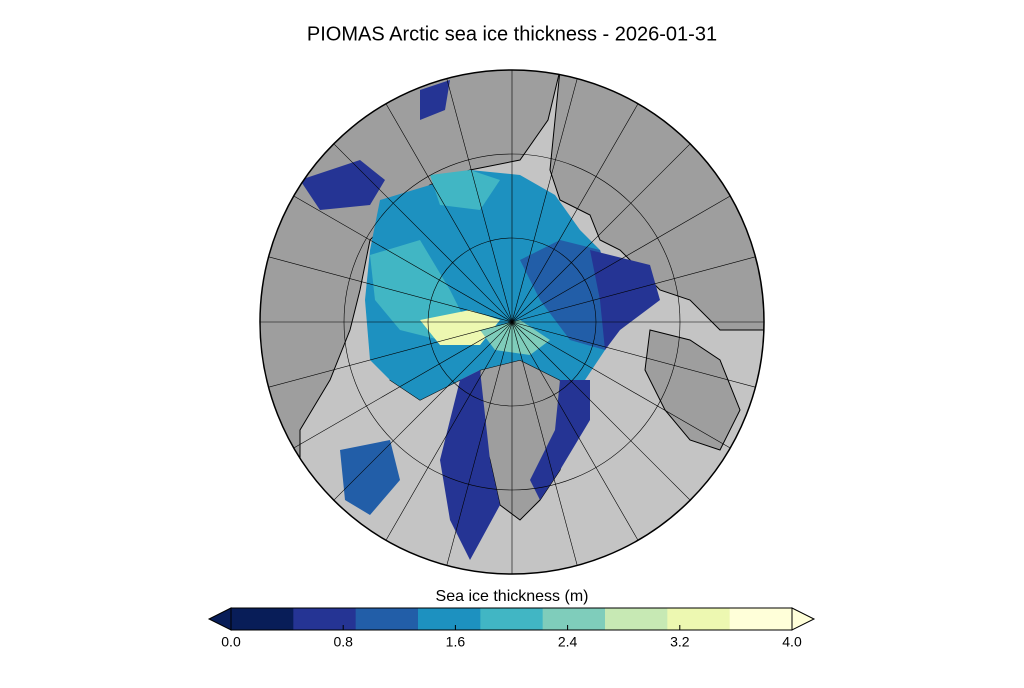 This screenshot has height=688, width=1024. Describe the element at coordinates (803, 619) in the screenshot. I see `colorbar-extend-high` at that location.